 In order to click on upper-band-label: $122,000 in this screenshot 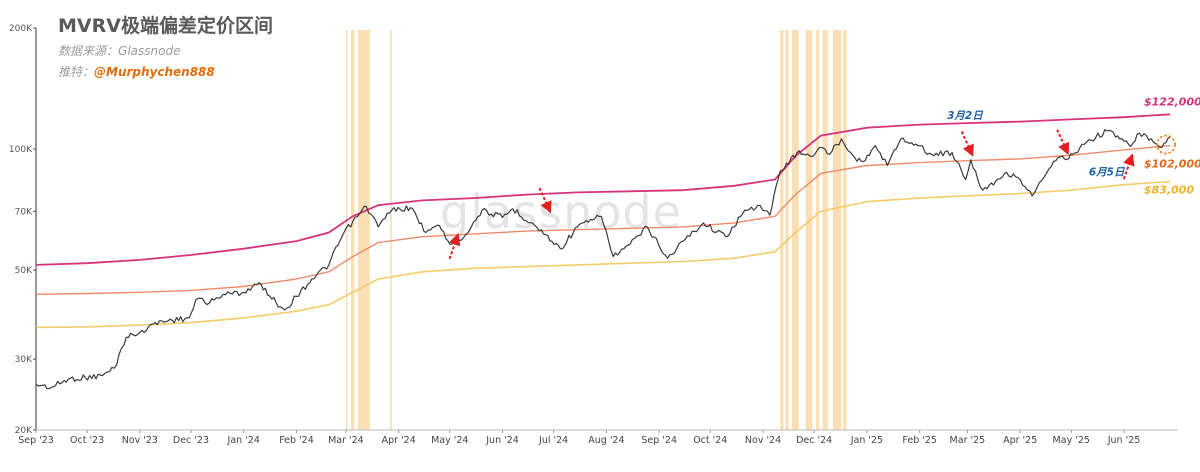, I will do `click(1172, 101)`.